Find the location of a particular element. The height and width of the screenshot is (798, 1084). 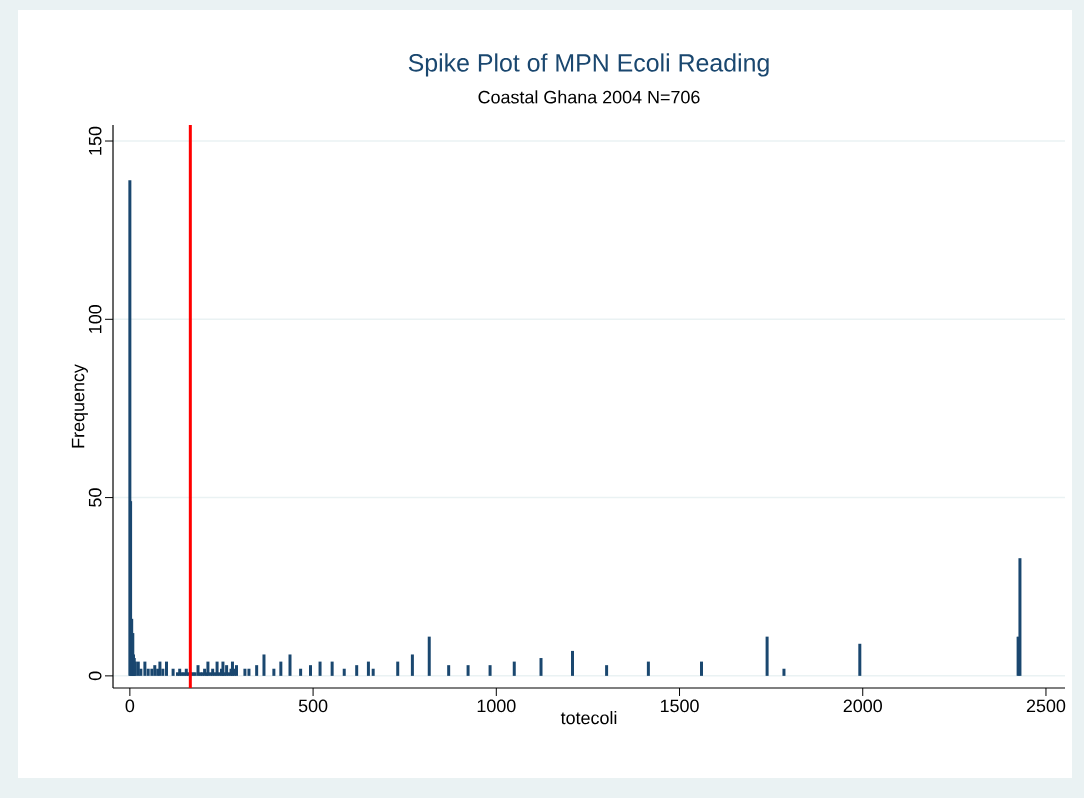

x-tick-label: 500 is located at coordinates (313, 706).